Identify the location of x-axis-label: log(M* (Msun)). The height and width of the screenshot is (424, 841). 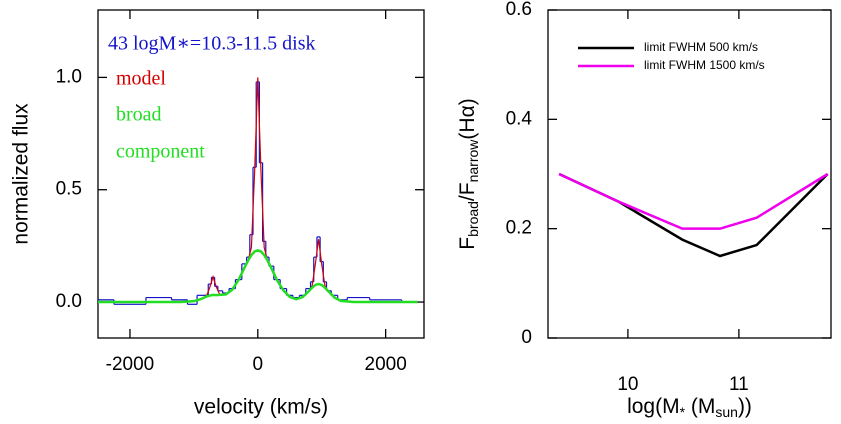
(689, 407).